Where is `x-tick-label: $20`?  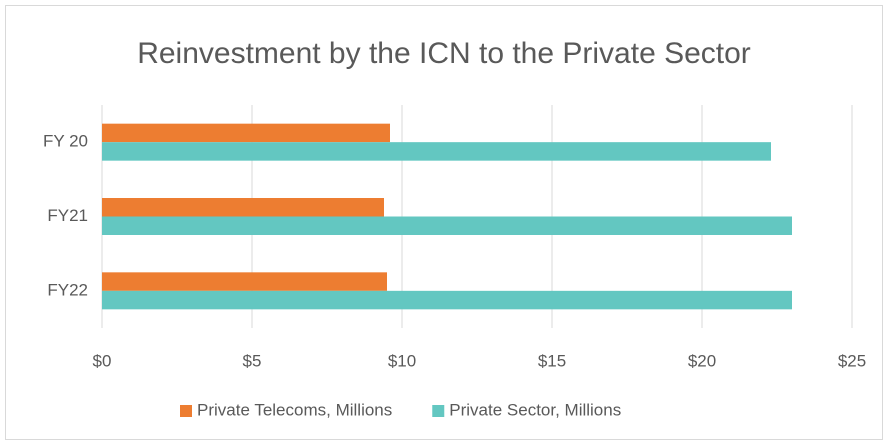 x-tick-label: $20 is located at coordinates (702, 360).